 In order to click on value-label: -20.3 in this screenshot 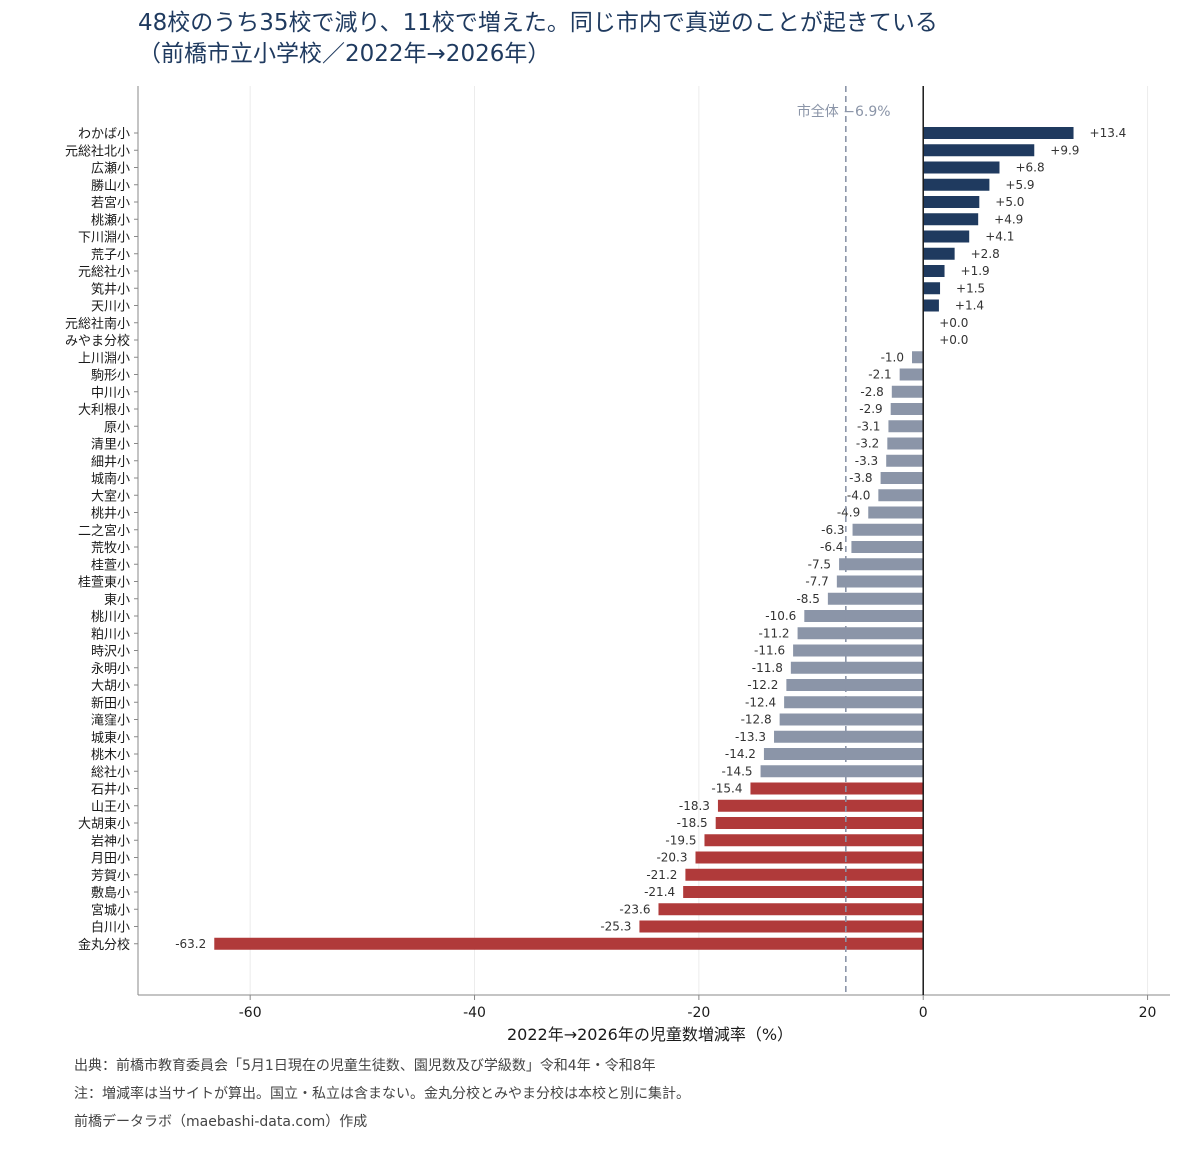, I will do `click(671, 858)`.